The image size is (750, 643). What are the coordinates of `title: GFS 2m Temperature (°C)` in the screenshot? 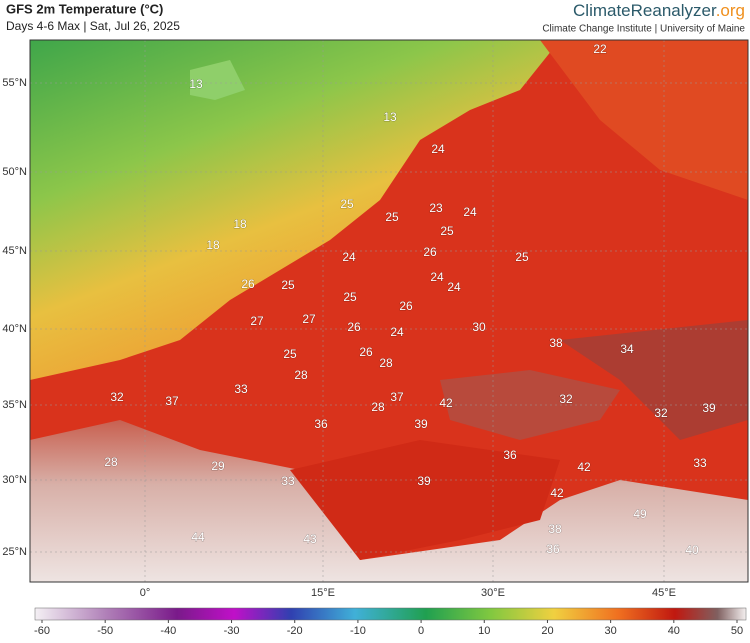 It's located at (84, 8).